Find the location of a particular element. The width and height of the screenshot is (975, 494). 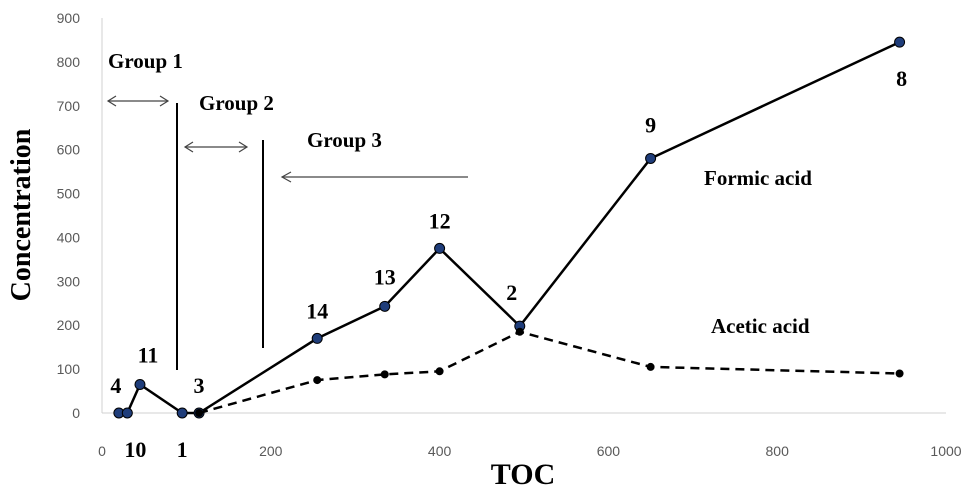

x-tick-label: 400 is located at coordinates (440, 451).